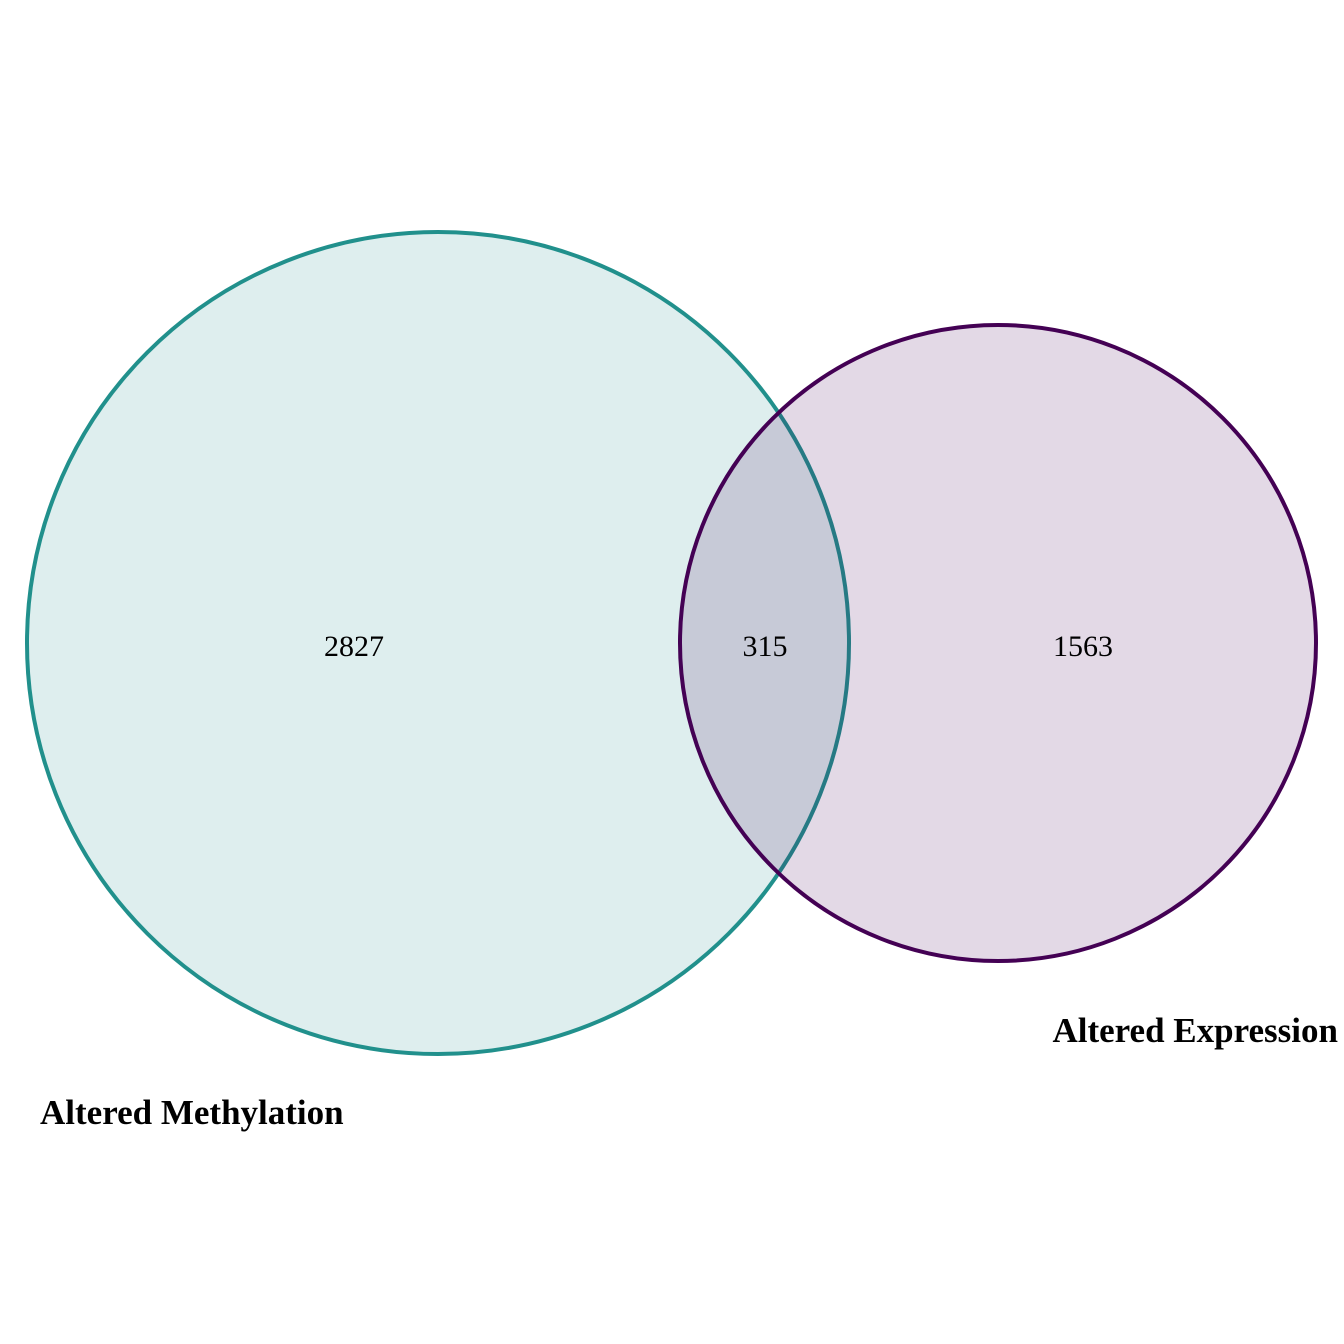 The image size is (1344, 1344). What do you see at coordinates (1195, 1030) in the screenshot?
I see `expression-set-label: Altered Expression` at bounding box center [1195, 1030].